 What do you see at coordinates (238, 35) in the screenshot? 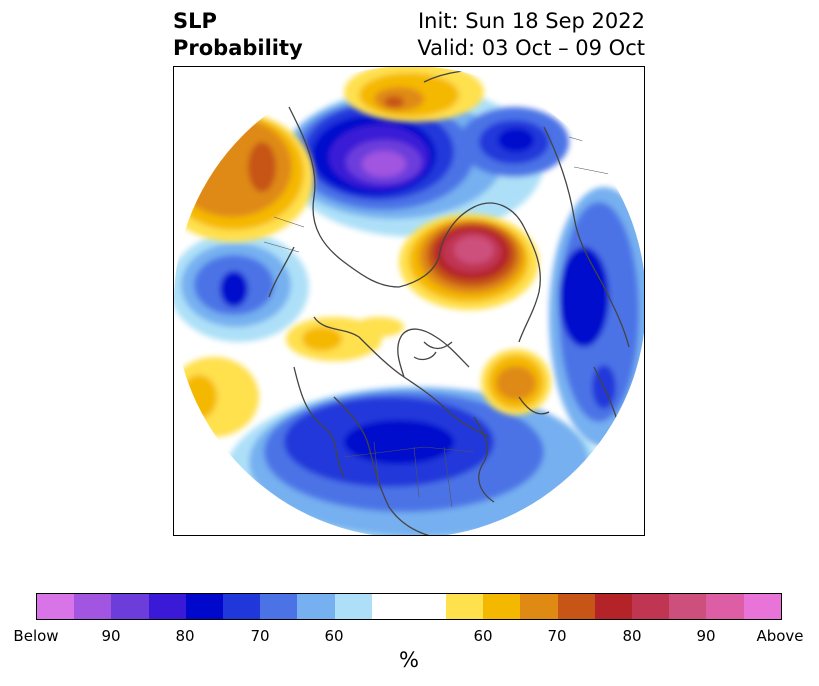
I see `map-title: SLP Probability` at bounding box center [238, 35].